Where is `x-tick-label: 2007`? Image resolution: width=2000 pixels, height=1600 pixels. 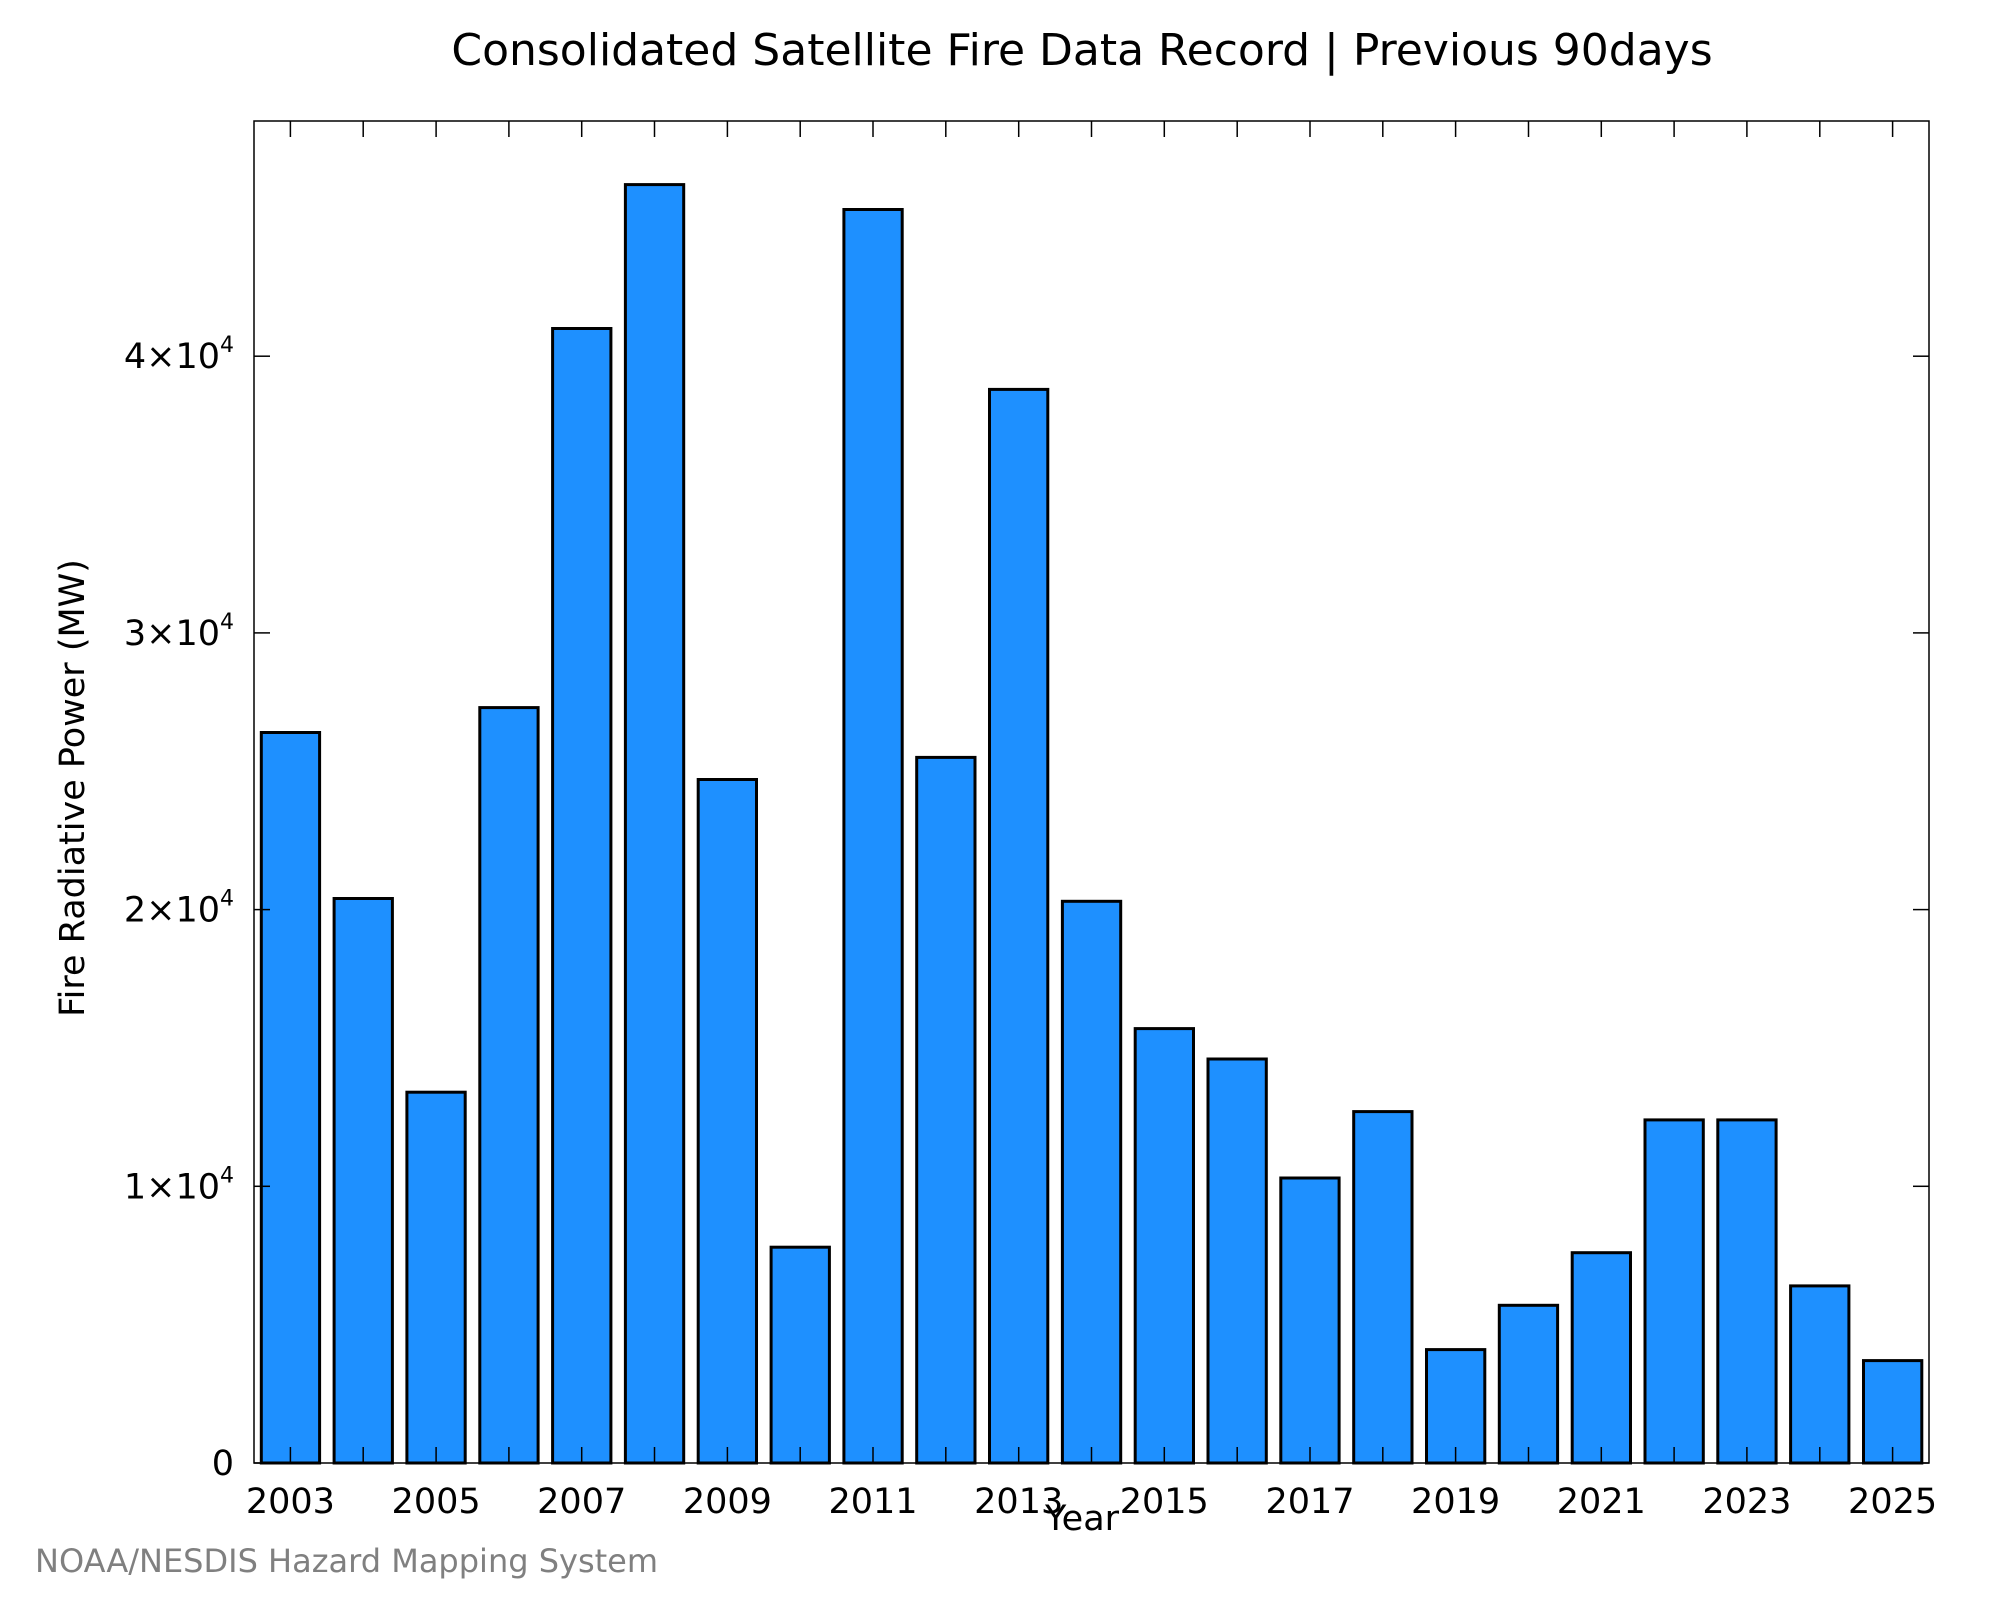 x-tick-label: 2007 is located at coordinates (581, 1502).